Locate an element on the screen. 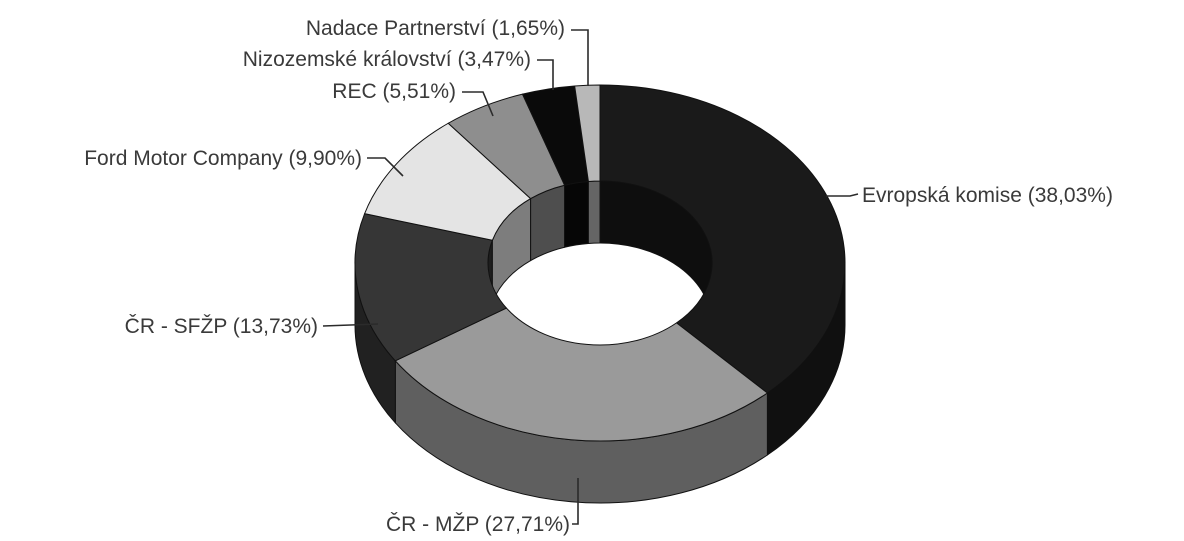 This screenshot has width=1184, height=541. slice-label: Nizozemské království (3,47%) is located at coordinates (387, 59).